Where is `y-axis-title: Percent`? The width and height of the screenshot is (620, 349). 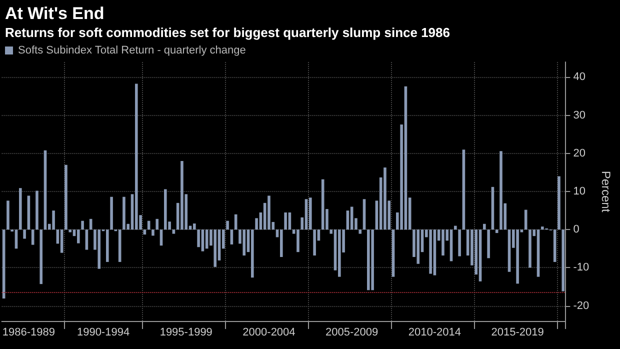
y-axis-title: Percent is located at coordinates (606, 191).